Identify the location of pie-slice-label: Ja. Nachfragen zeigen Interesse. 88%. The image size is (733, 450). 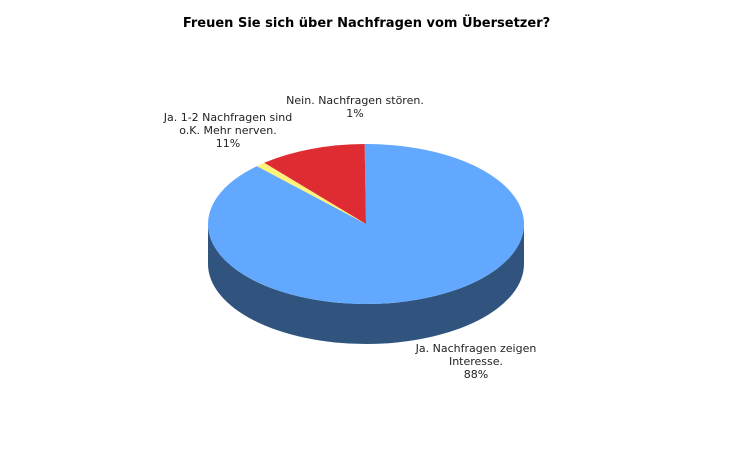
(476, 361).